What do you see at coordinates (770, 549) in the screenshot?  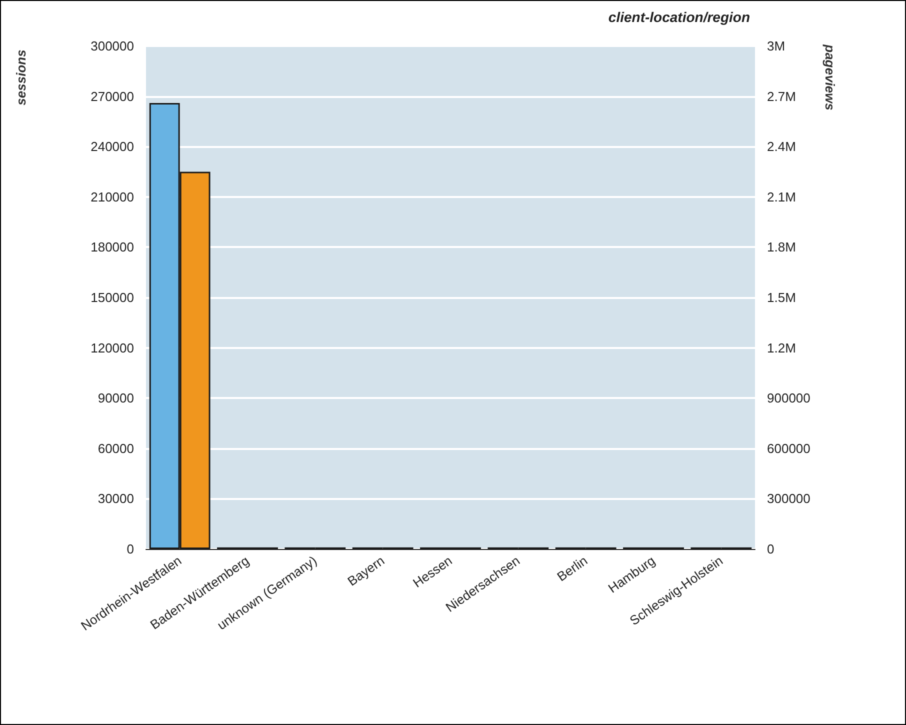 I see `y2-tick-label: 0` at bounding box center [770, 549].